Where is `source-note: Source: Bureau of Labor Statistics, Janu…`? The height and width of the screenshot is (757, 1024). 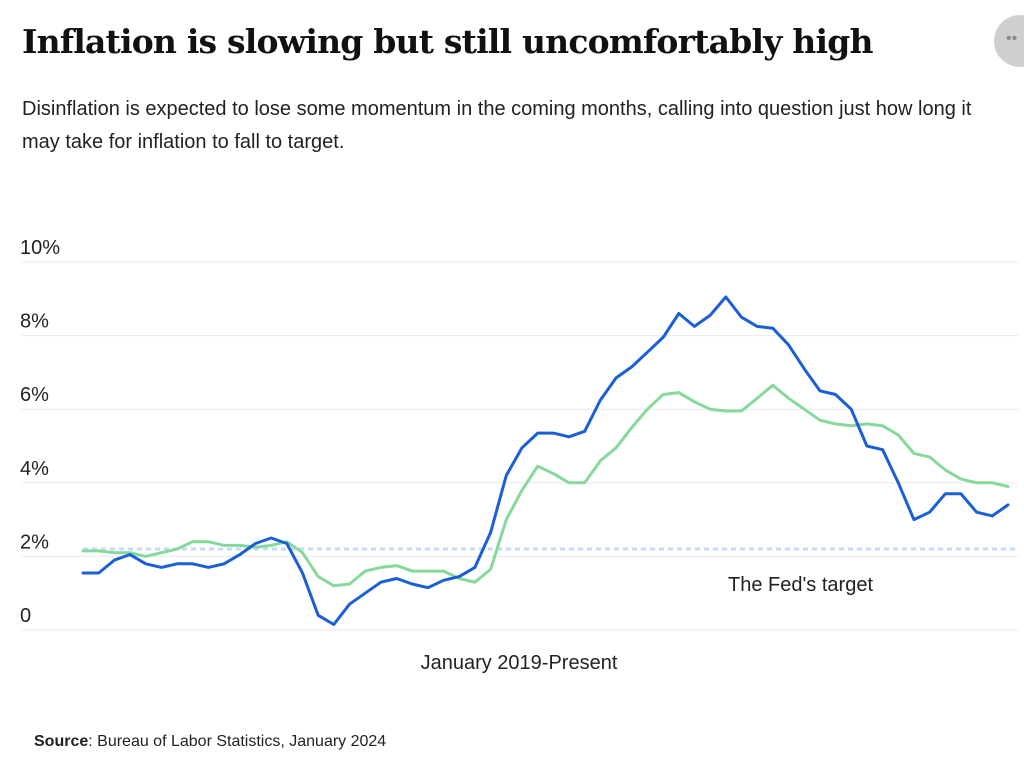
source-note: Source: Bureau of Labor Statistics, Janu… is located at coordinates (210, 742).